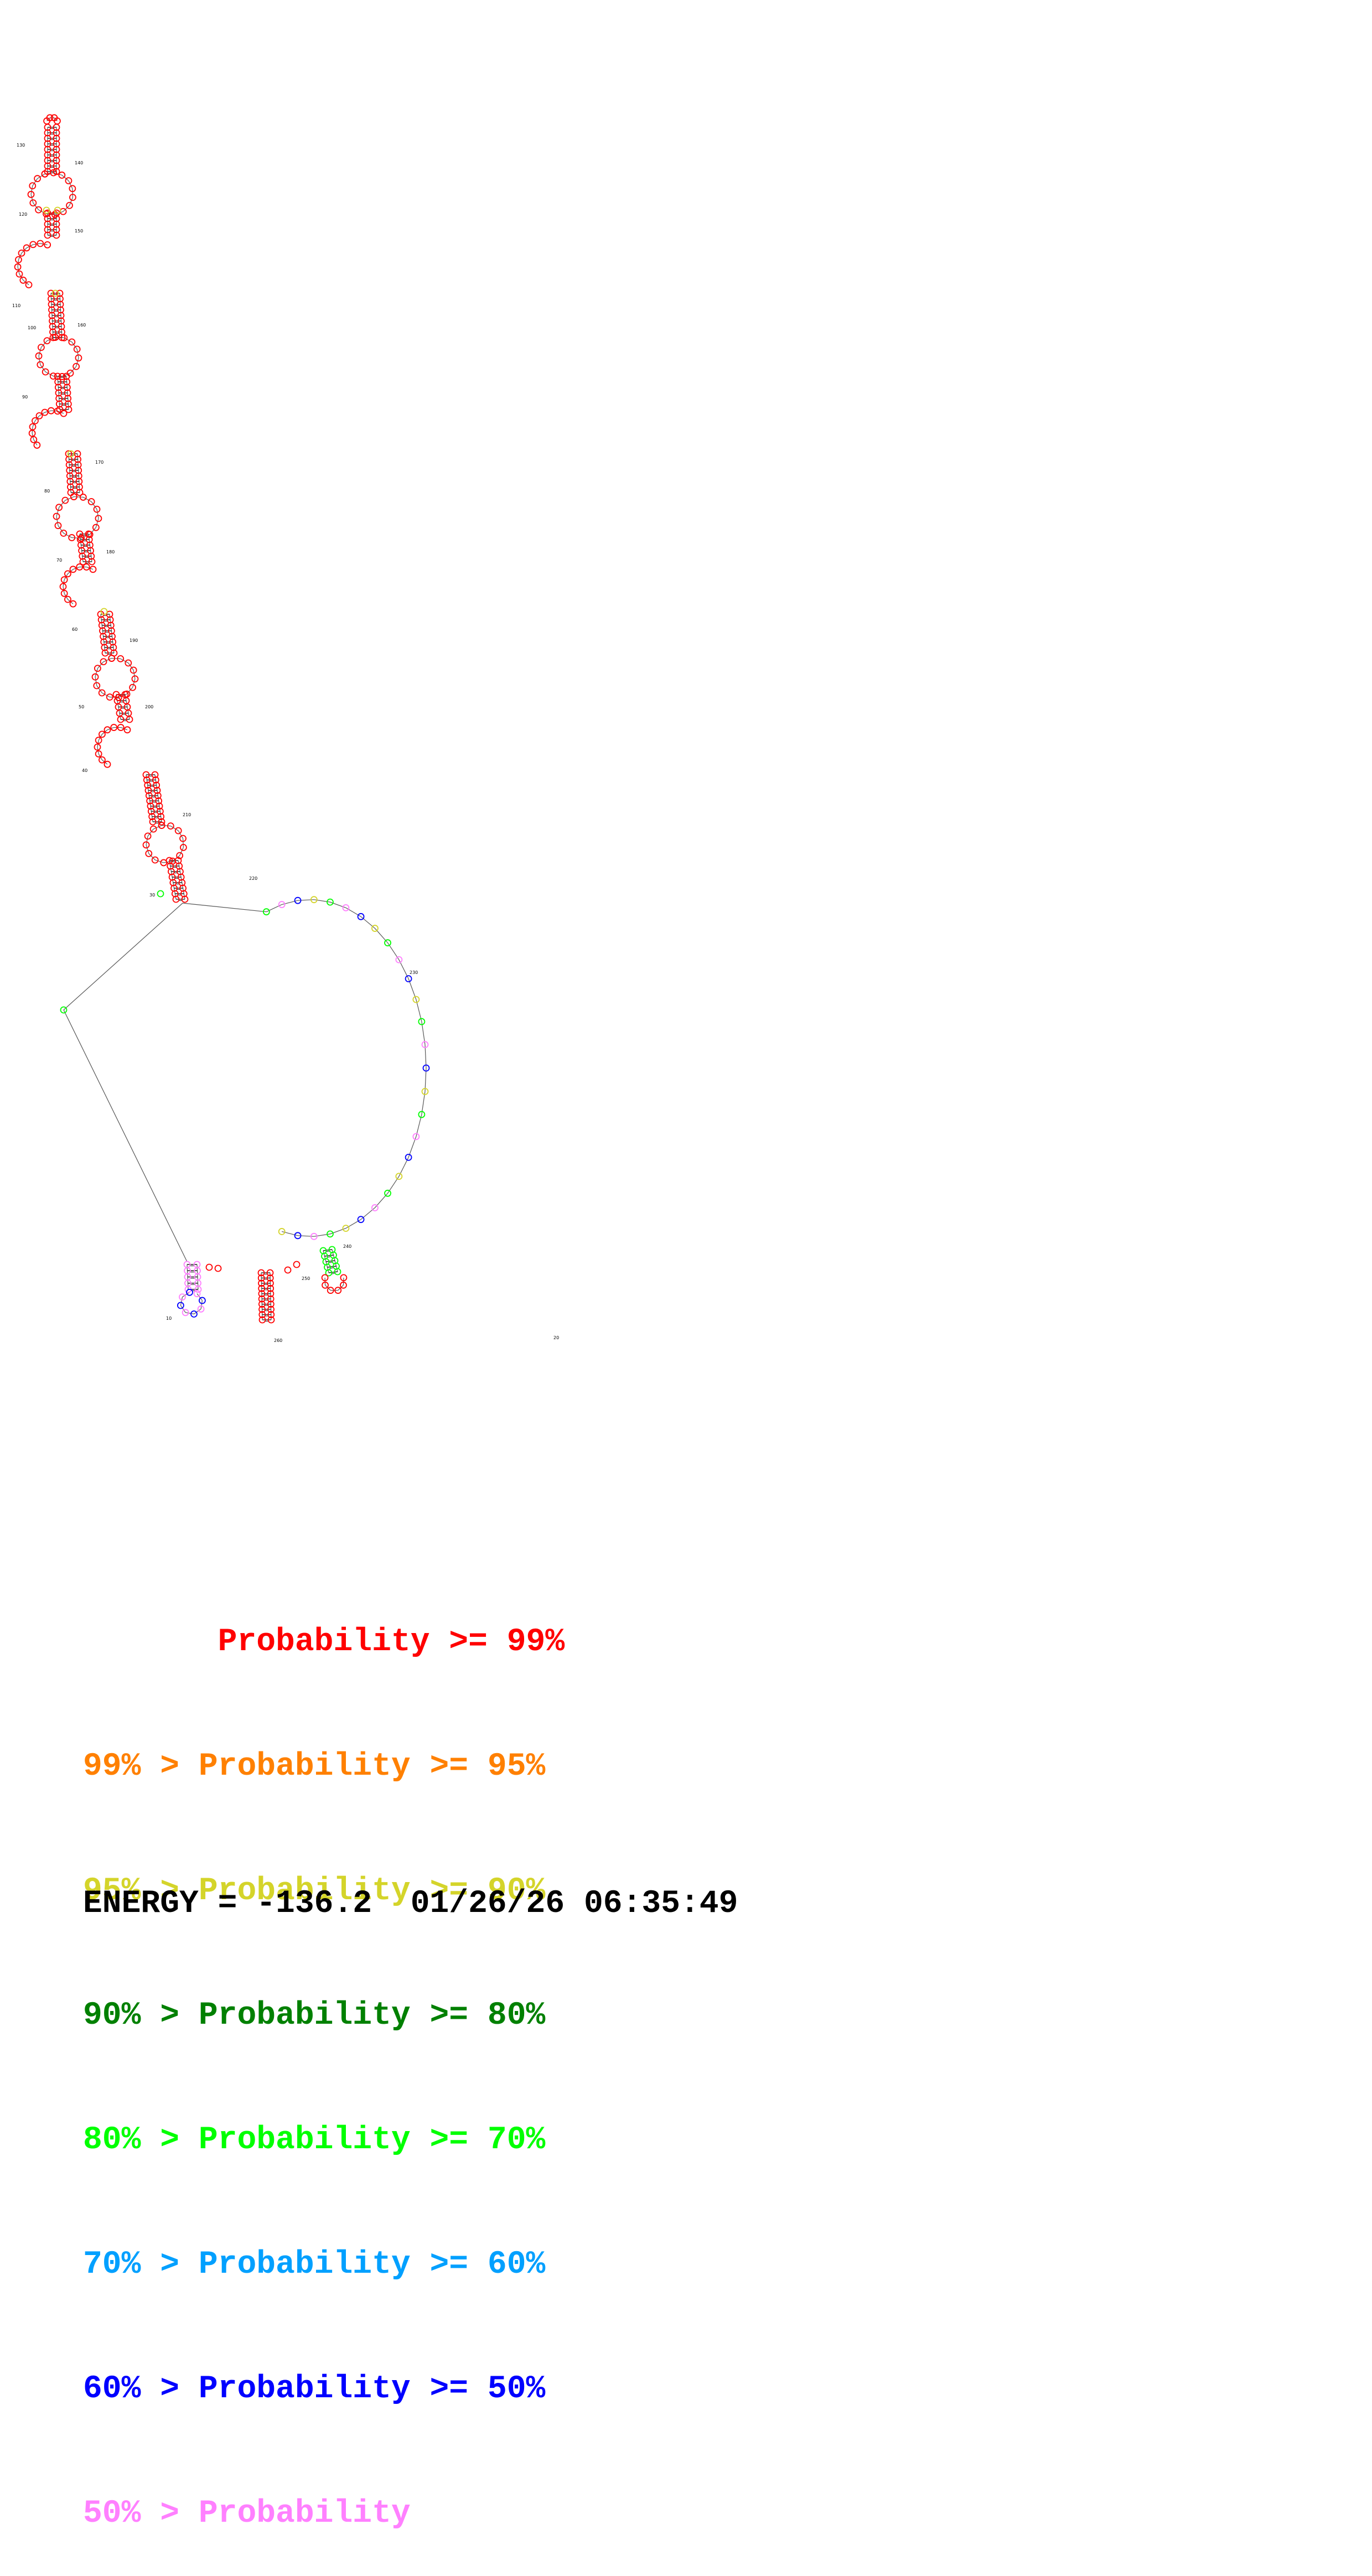  I want to click on position-label-200: 200, so click(149, 706).